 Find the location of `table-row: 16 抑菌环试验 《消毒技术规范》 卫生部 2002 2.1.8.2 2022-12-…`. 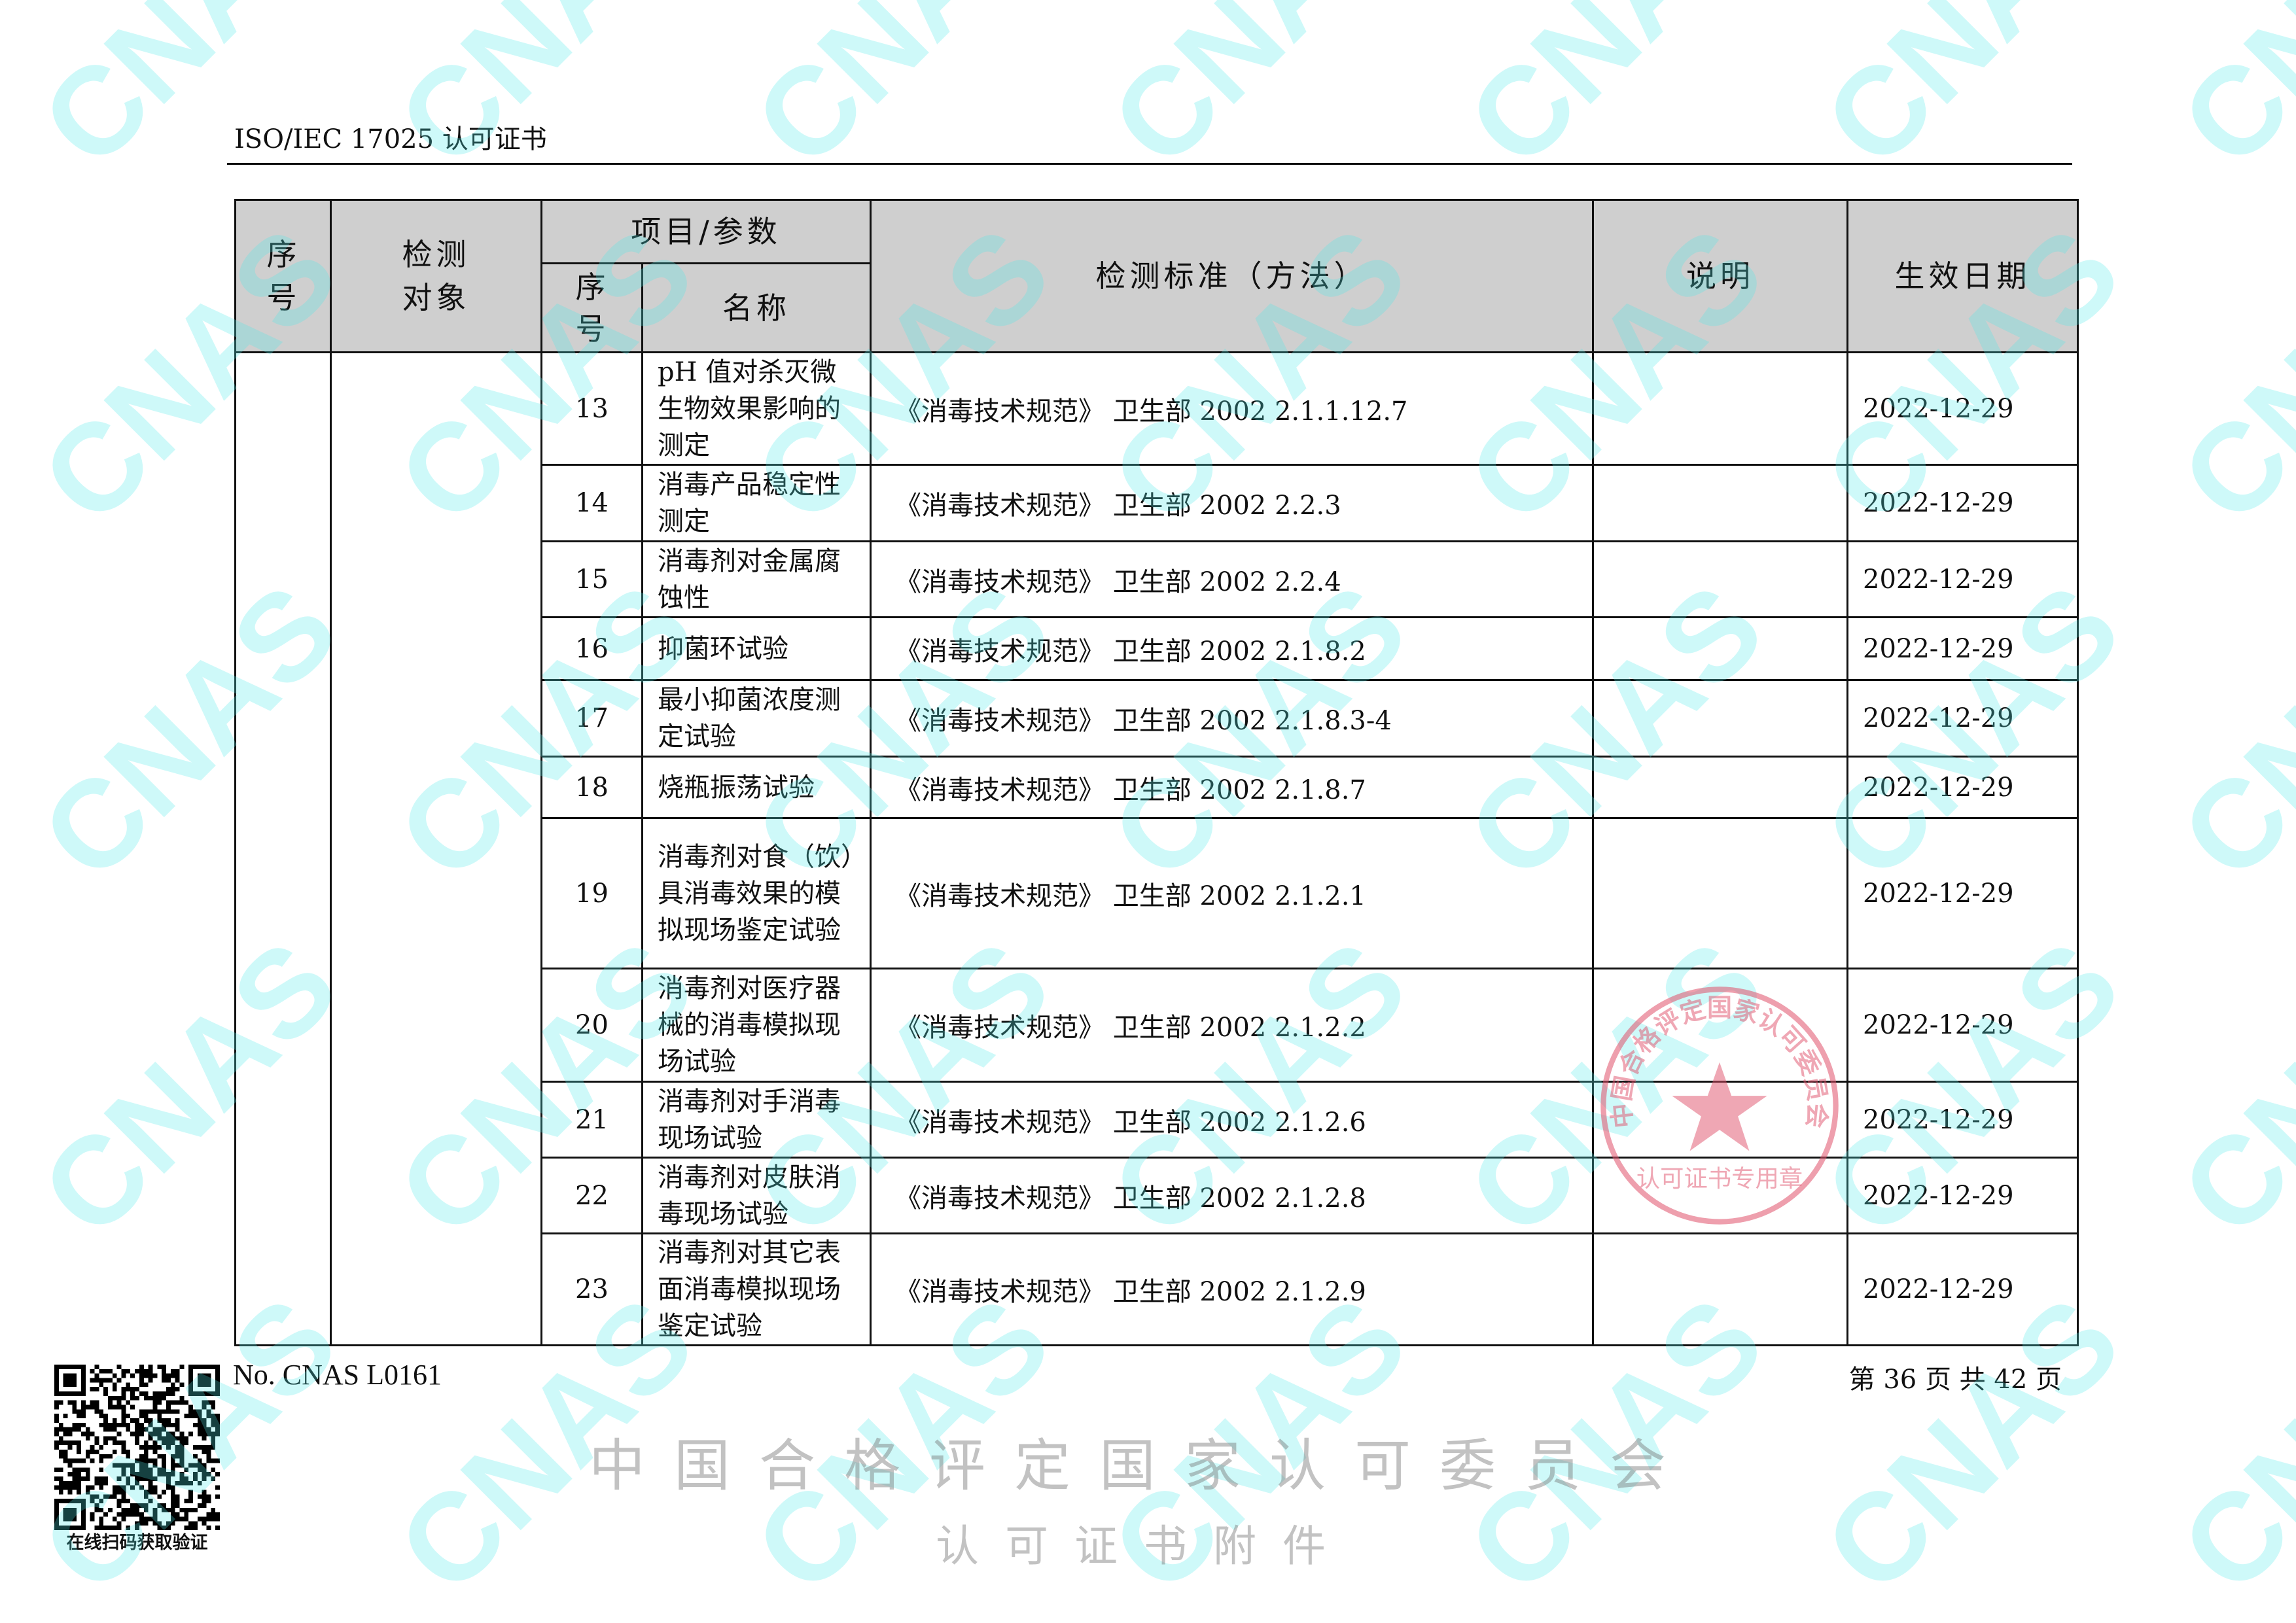

table-row: 16 抑菌环试验 《消毒技术规范》 卫生部 2002 2.1.8.2 2022-12-… is located at coordinates (1157, 648).